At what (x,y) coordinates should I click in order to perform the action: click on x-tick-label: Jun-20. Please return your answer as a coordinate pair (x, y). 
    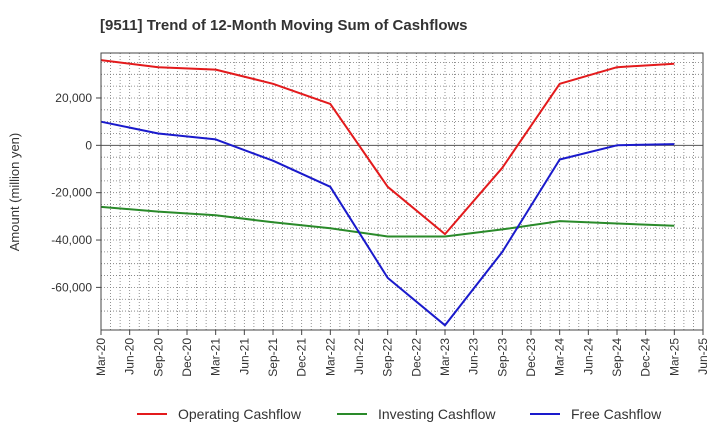
    Looking at the image, I should click on (130, 356).